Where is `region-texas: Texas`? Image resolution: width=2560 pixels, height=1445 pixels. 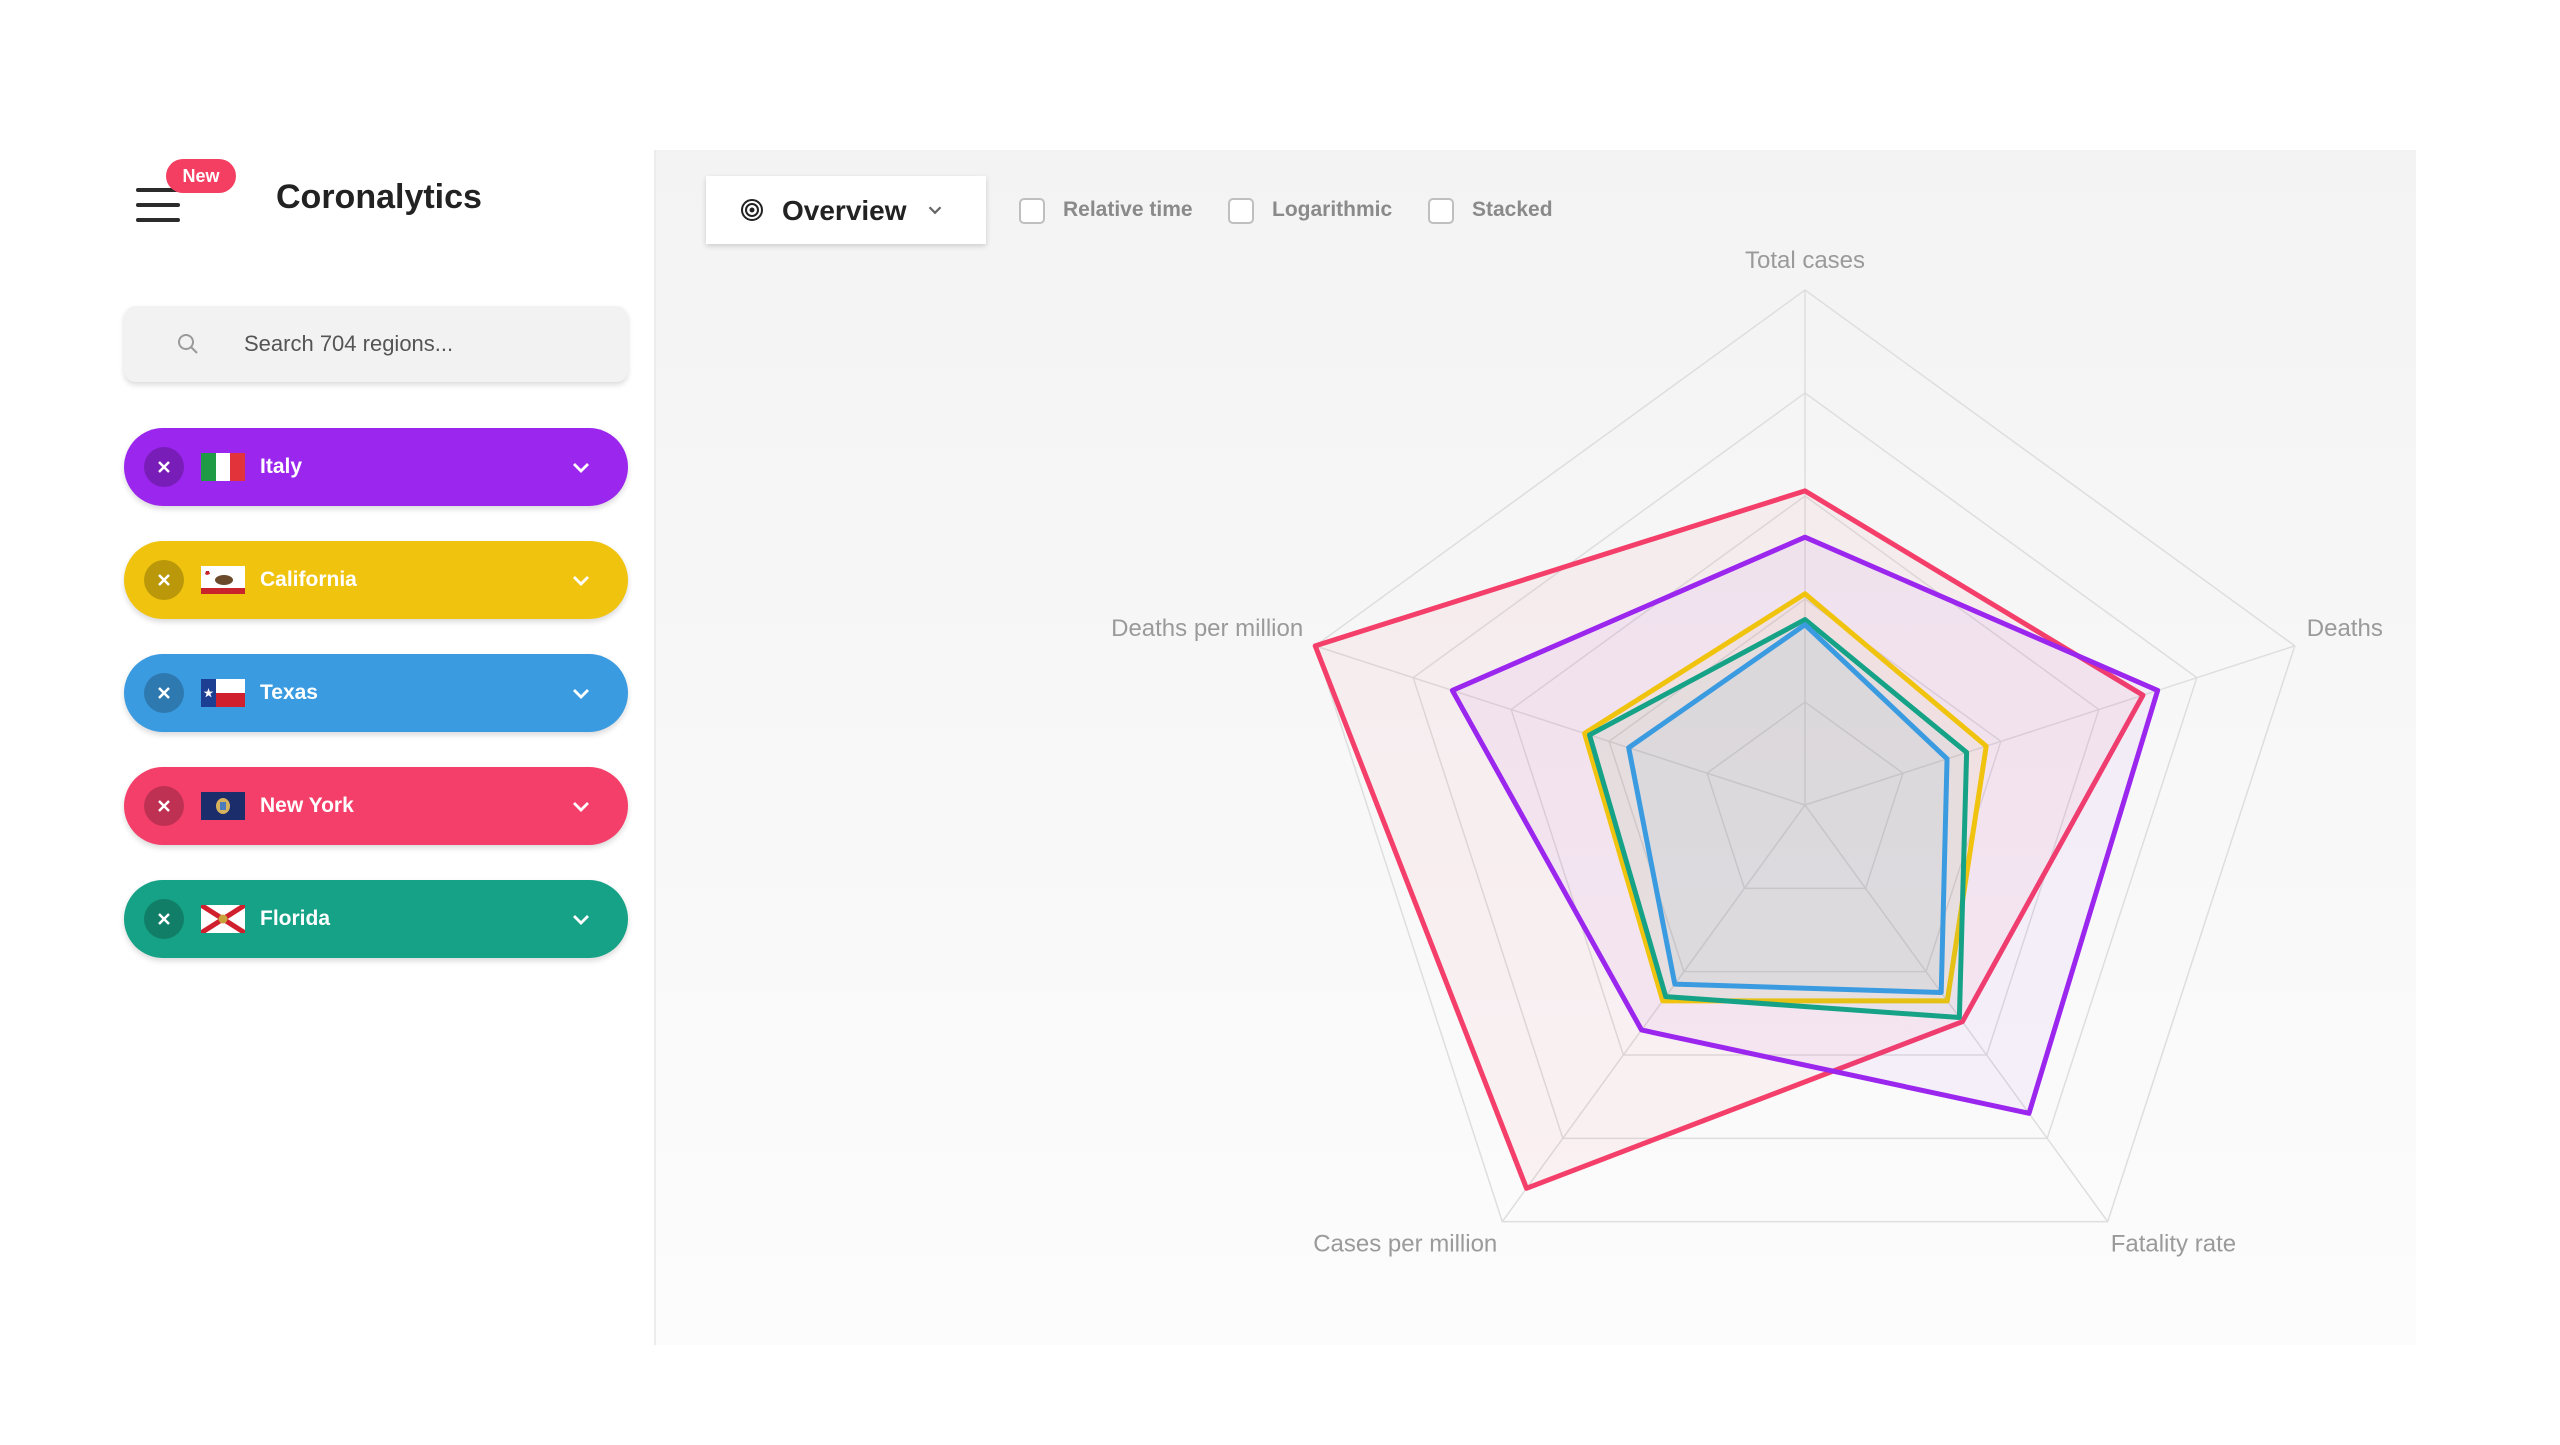
region-texas: Texas is located at coordinates (376, 693).